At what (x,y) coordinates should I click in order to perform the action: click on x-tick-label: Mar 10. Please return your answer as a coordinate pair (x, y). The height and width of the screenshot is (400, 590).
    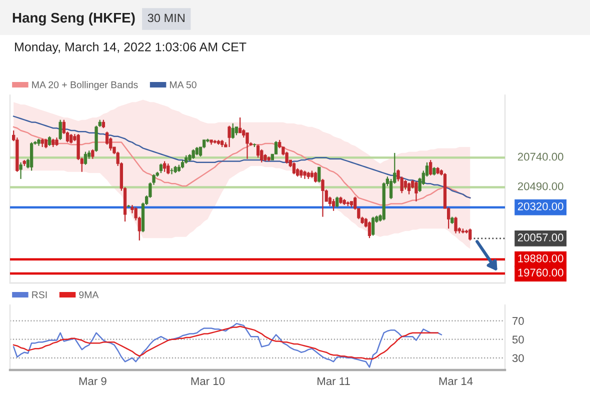
    Looking at the image, I should click on (208, 381).